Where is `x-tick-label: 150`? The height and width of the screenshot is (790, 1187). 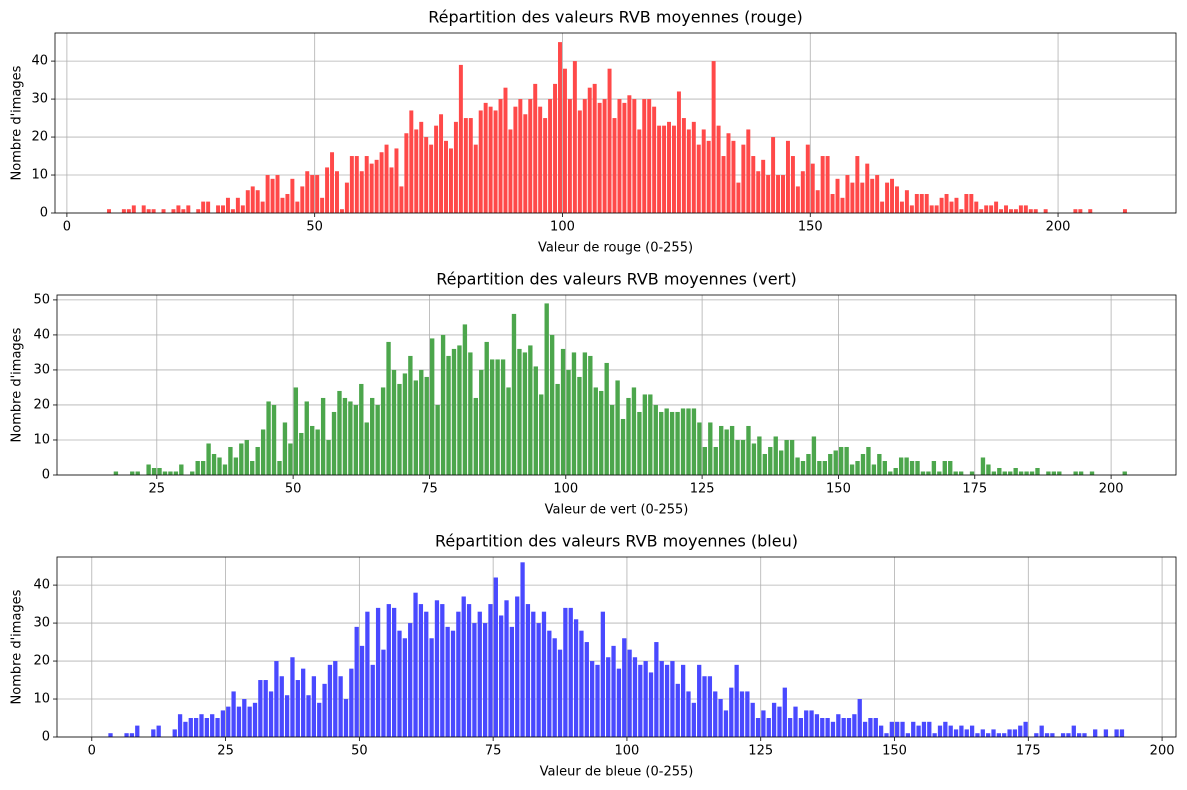
x-tick-label: 150 is located at coordinates (838, 489).